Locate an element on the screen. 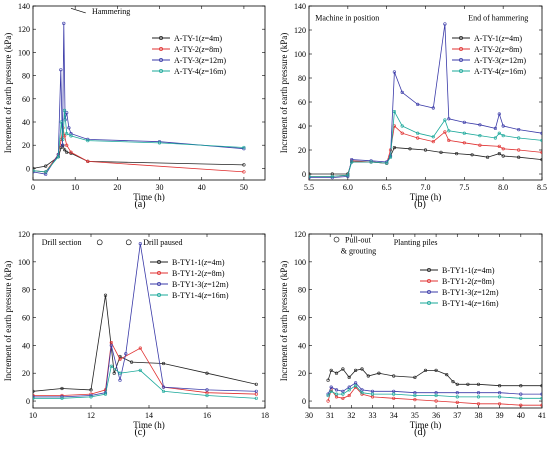 Image resolution: width=550 pixels, height=459 pixels. y-axis-title: Increment of earth pressure (kPa) is located at coordinates (8, 93).